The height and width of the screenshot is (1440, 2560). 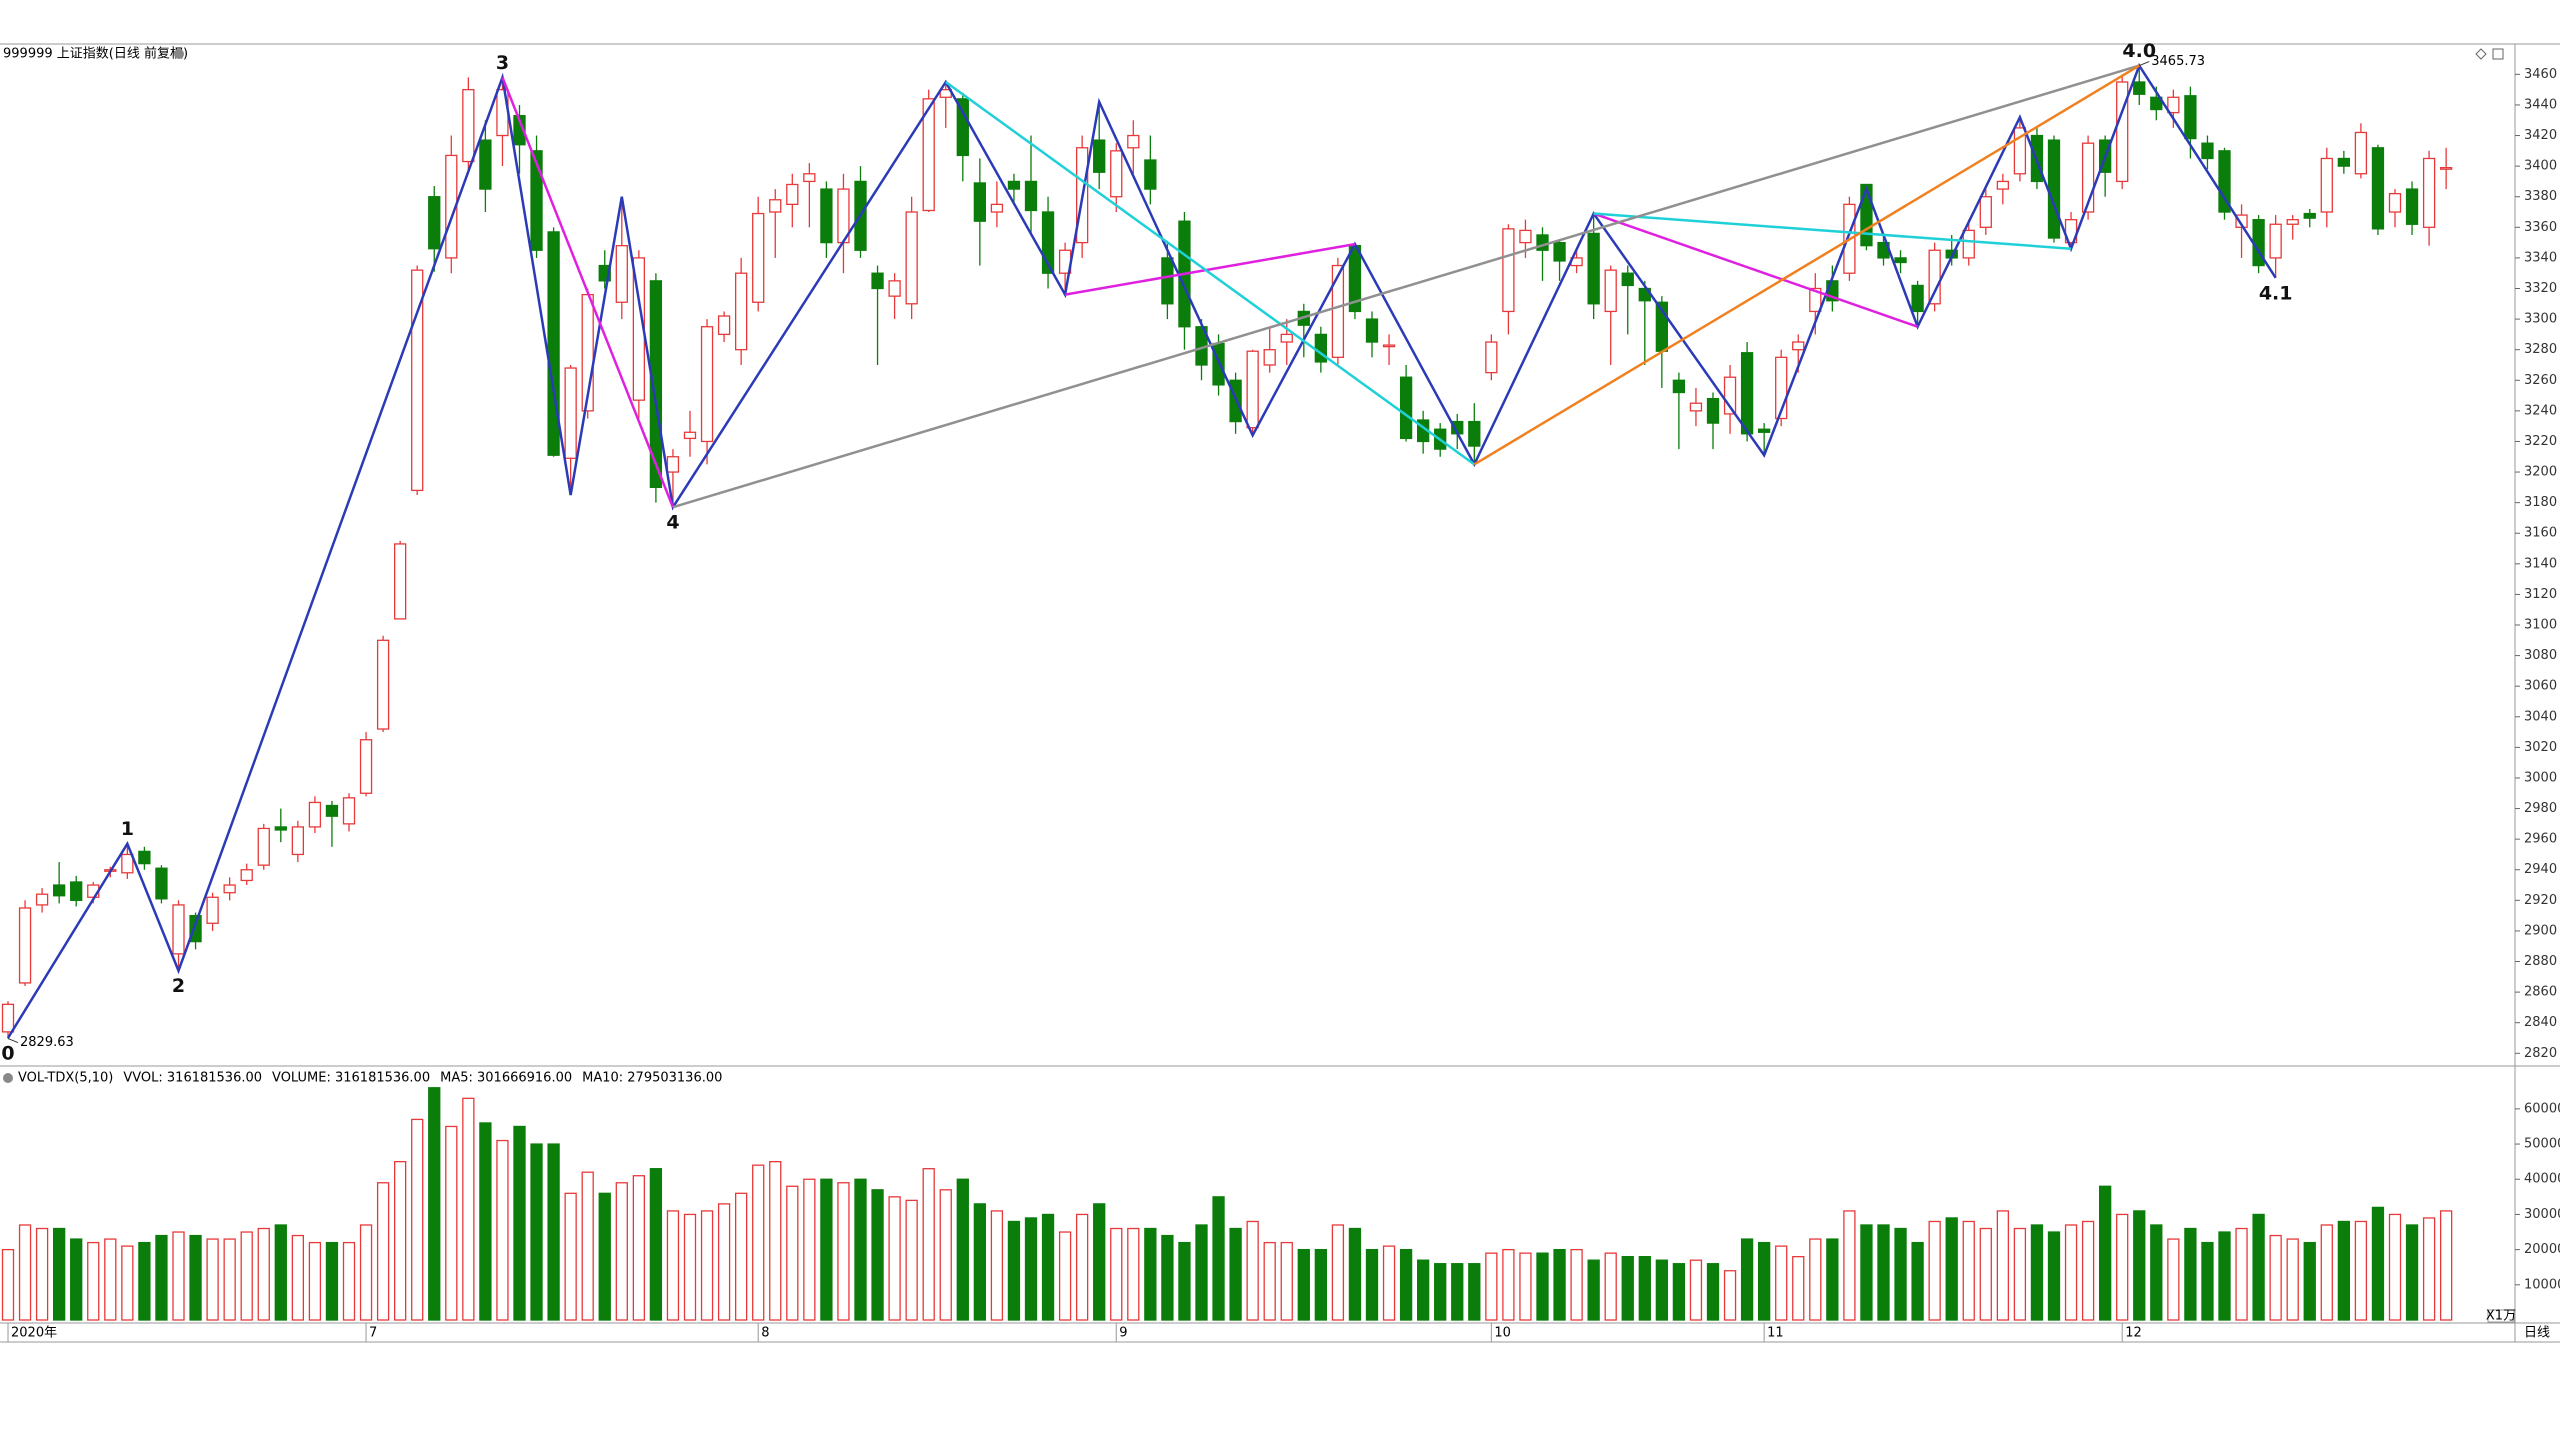 What do you see at coordinates (2542, 1284) in the screenshot?
I see `vol-tick-label: 10000` at bounding box center [2542, 1284].